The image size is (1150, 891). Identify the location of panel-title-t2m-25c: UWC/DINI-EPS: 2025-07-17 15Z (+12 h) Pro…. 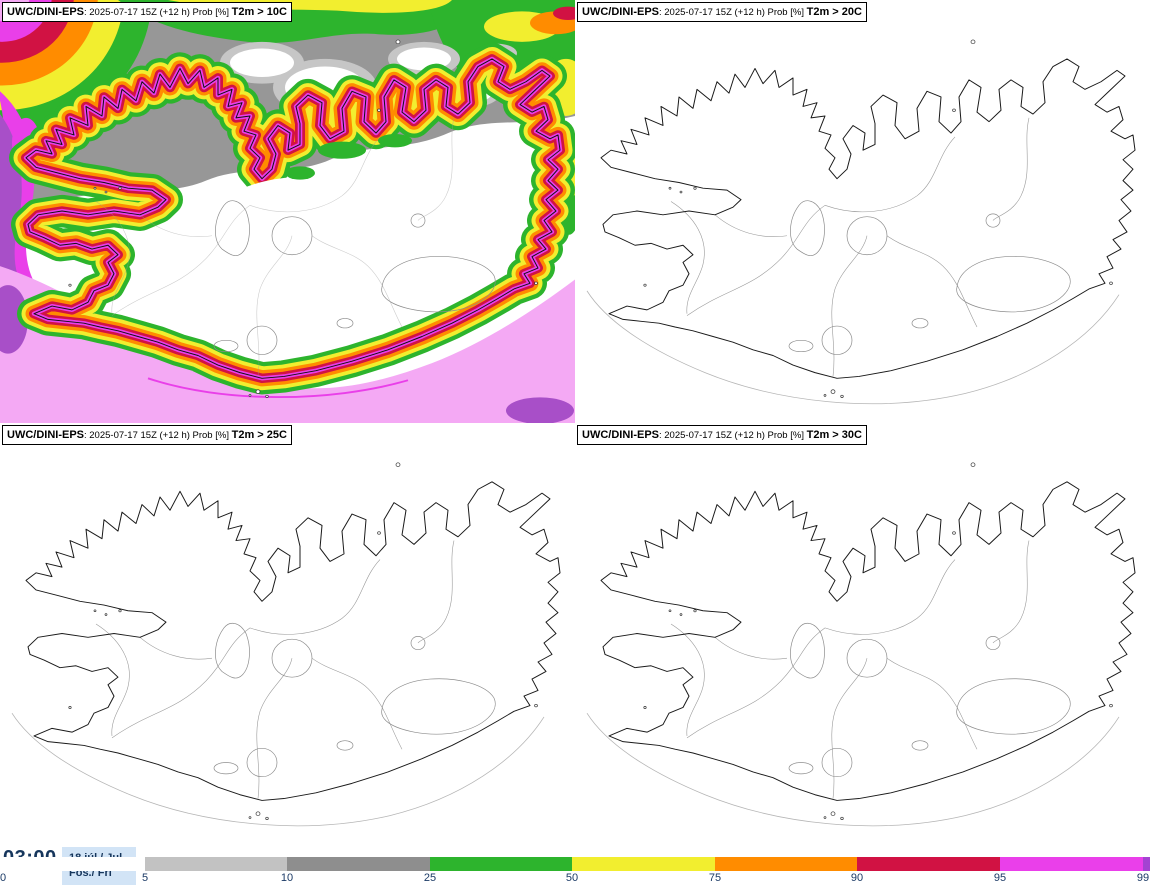
(147, 435).